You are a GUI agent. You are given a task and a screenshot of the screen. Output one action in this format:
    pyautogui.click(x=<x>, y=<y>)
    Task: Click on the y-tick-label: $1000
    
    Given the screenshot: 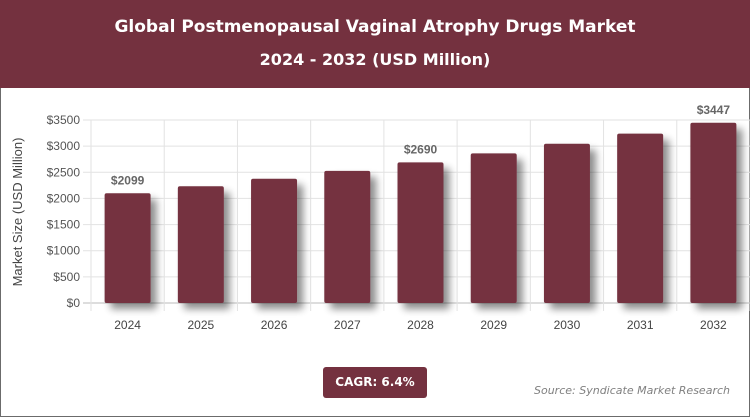 What is the action you would take?
    pyautogui.click(x=64, y=251)
    